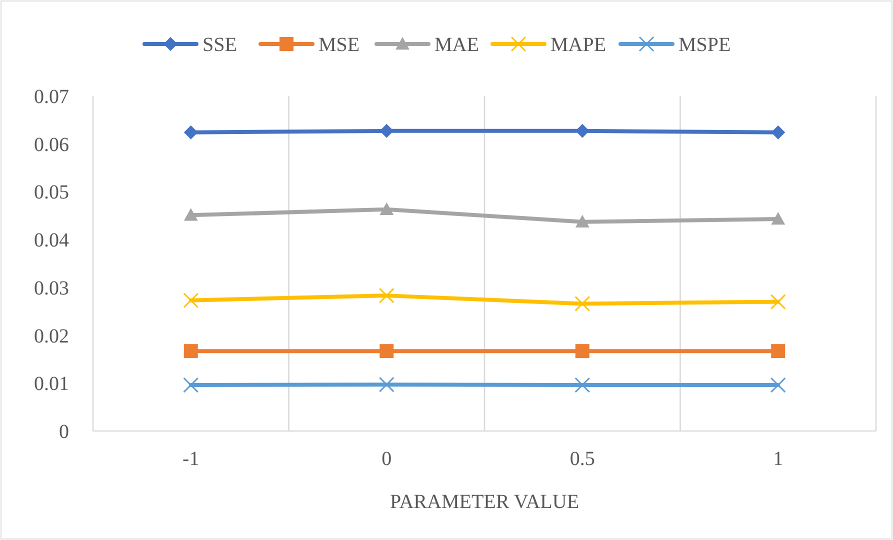 This screenshot has width=893, height=540. I want to click on y-tick-label: 0.05, so click(51, 193).